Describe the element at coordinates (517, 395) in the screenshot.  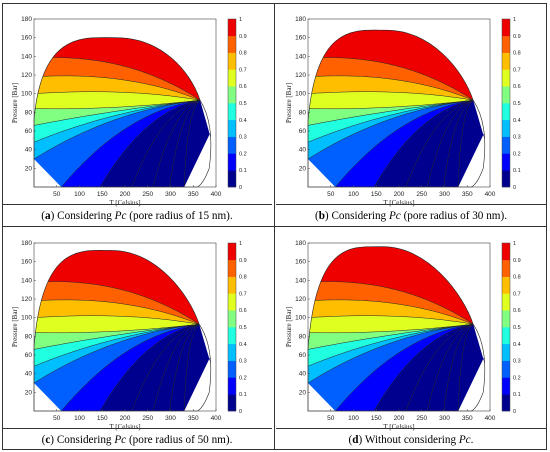
I see `colorbar-tick-label: 0.1` at that location.